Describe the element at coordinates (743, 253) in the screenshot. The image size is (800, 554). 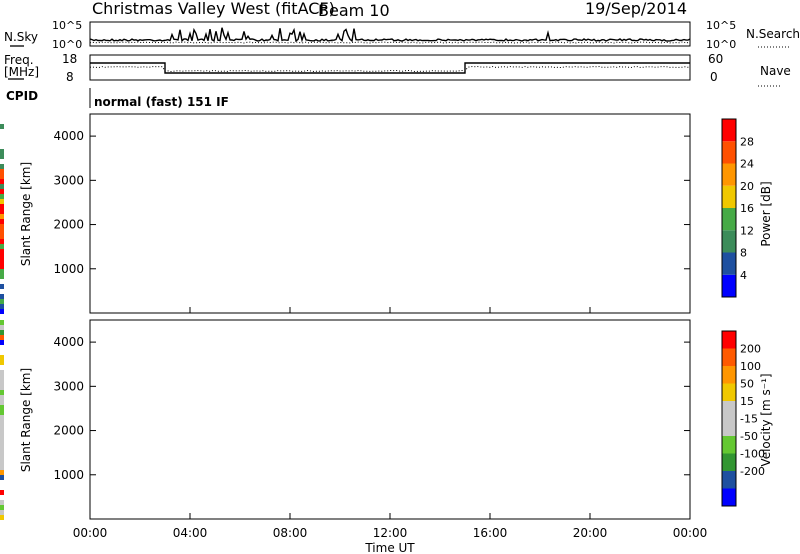
I see `colorbar-tick: 8` at that location.